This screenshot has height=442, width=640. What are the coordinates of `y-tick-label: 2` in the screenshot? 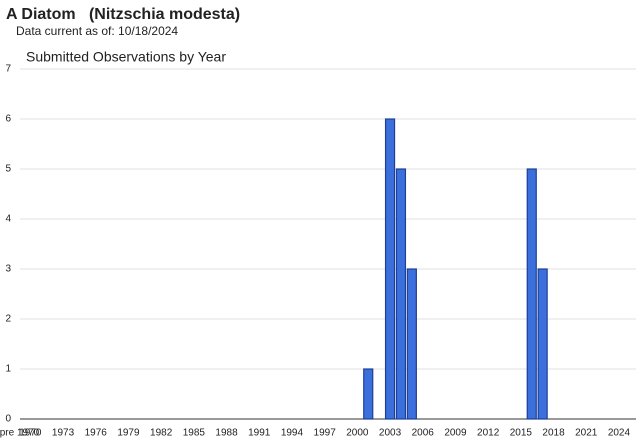 It's located at (8, 319).